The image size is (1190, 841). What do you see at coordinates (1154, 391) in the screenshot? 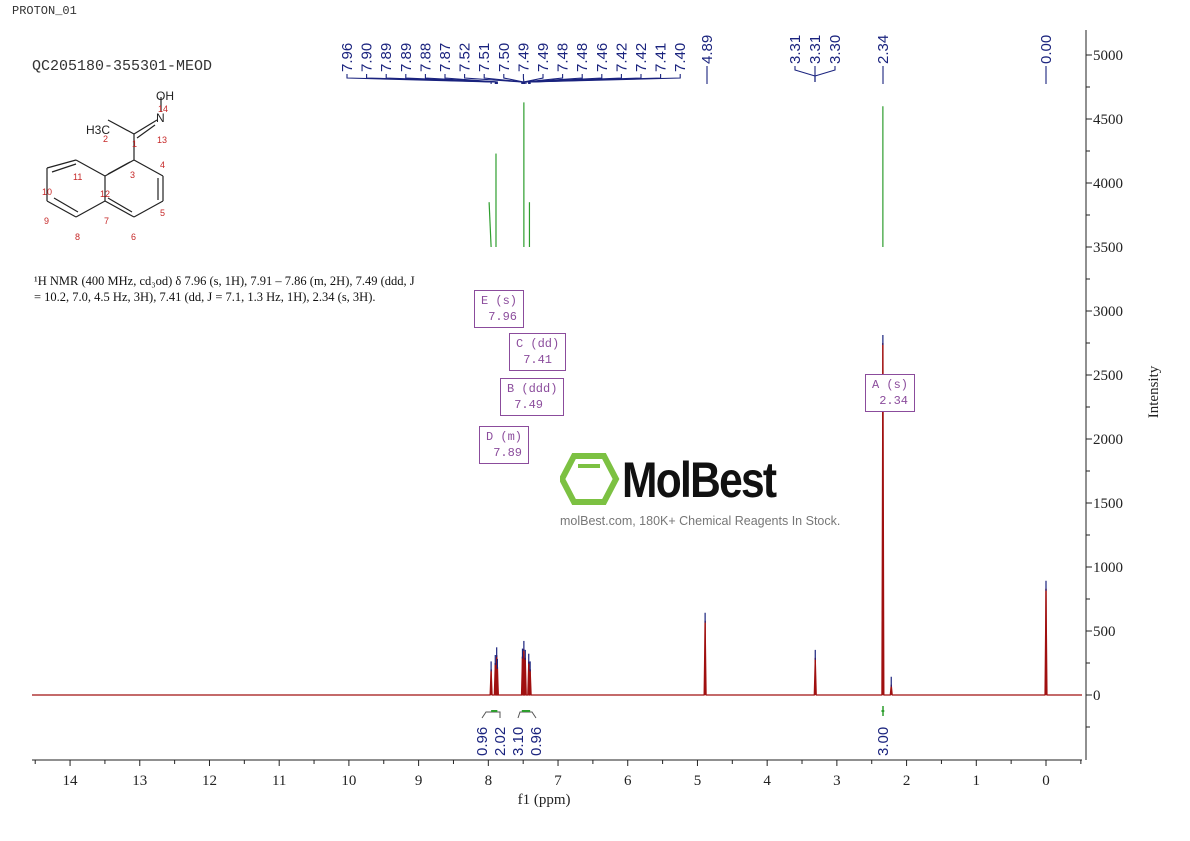
I see `y-axis-label: Intensity` at bounding box center [1154, 391].